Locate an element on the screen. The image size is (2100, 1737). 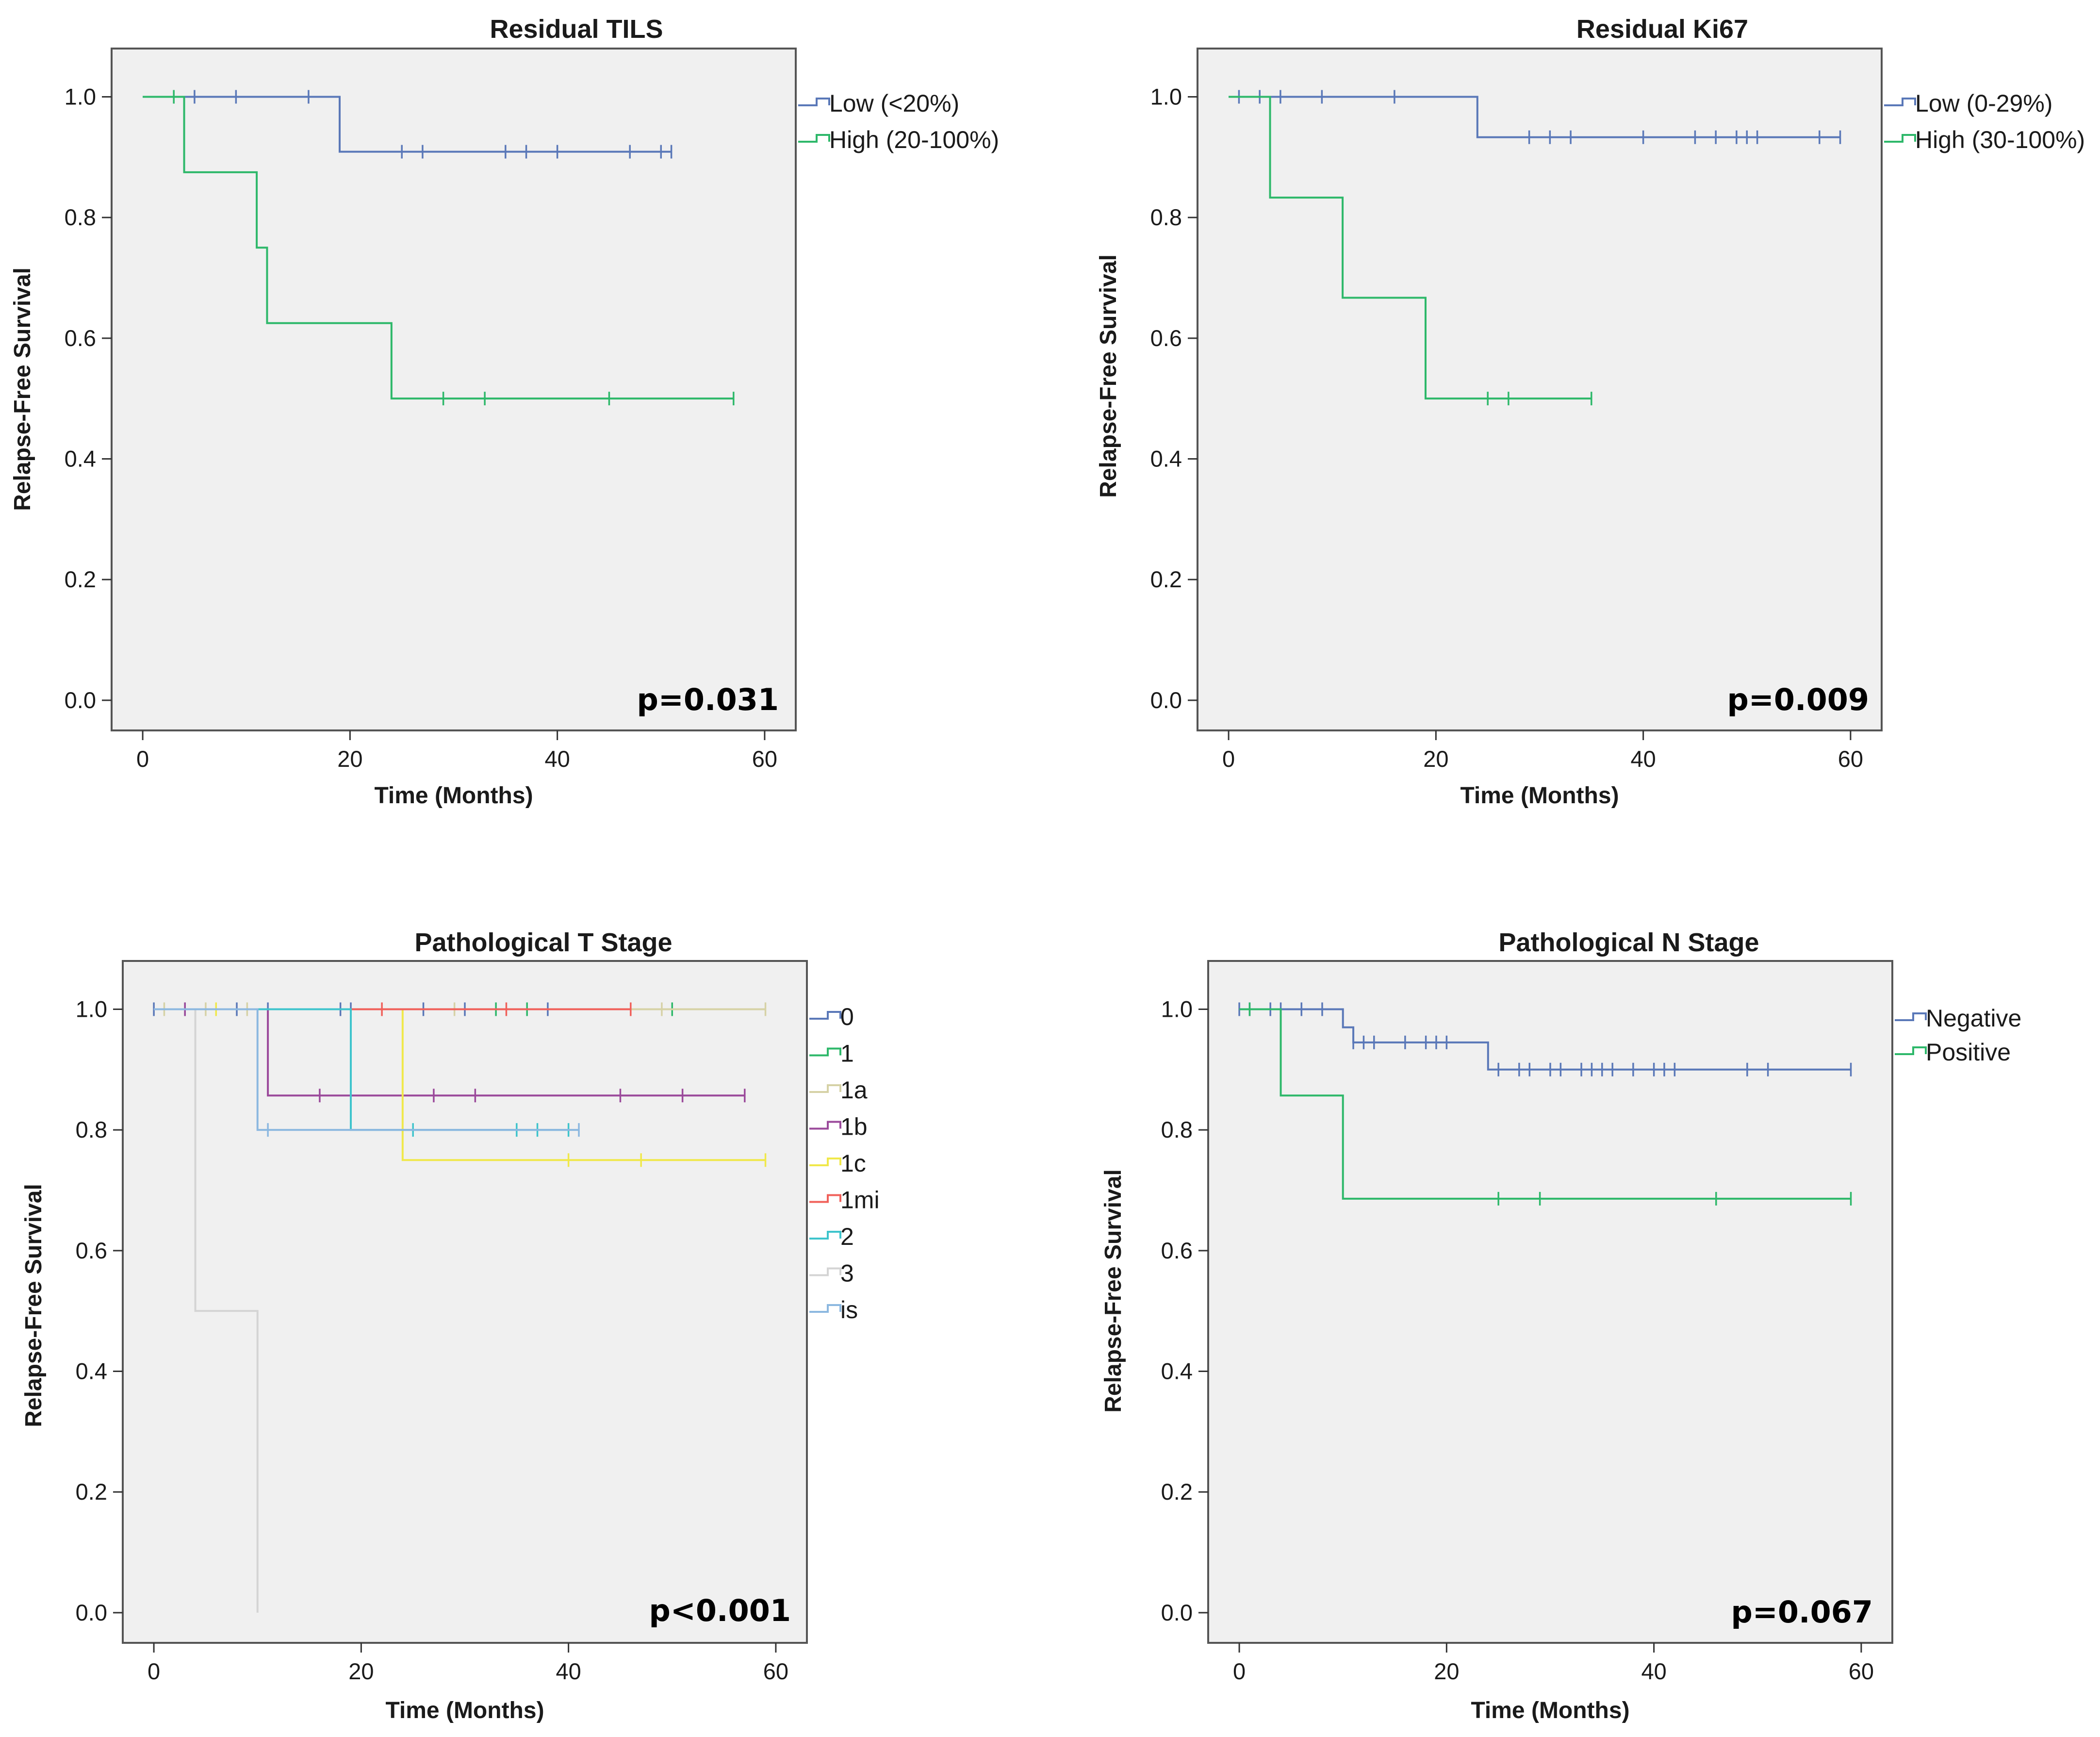
legend-item: 1mi is located at coordinates (844, 1200).